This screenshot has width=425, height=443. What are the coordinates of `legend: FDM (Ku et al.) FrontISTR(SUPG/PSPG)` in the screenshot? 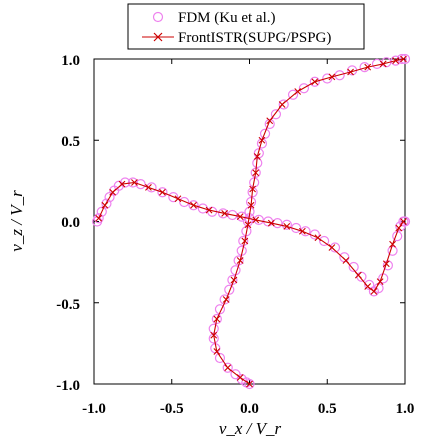 It's located at (246, 26).